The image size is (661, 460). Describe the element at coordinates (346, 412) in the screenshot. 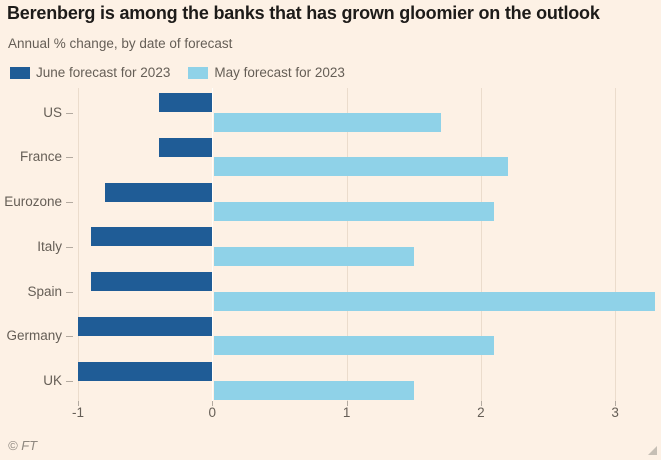

I see `x-axis-label-1: 1` at that location.